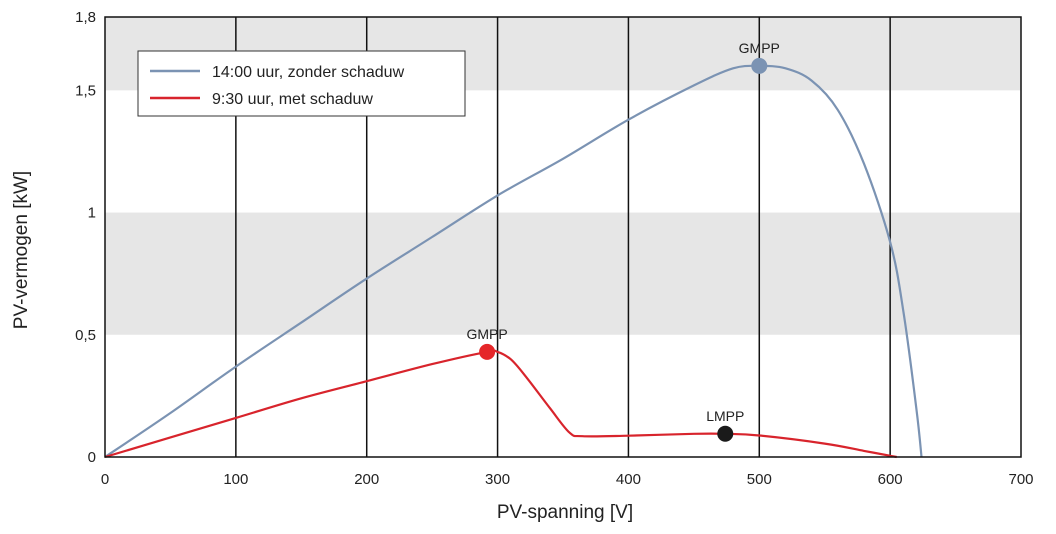 The image size is (1056, 534). Describe the element at coordinates (725, 416) in the screenshot. I see `marker-label-3: LMPP` at that location.